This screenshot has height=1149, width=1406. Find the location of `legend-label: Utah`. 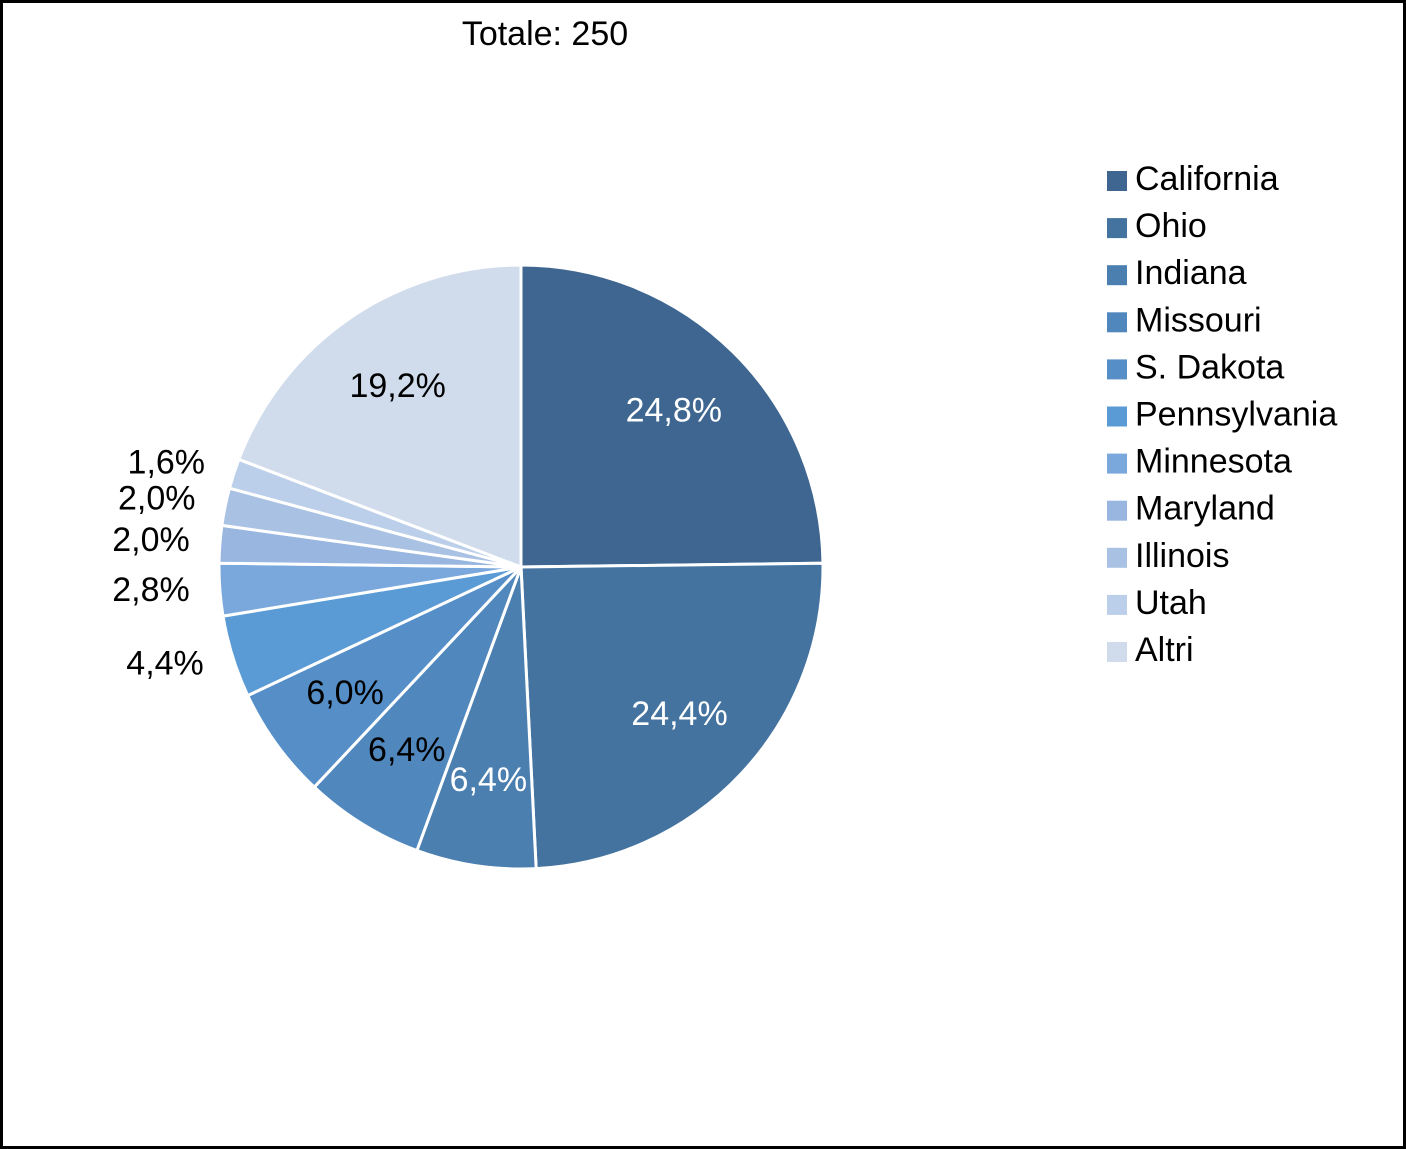

legend-label: Utah is located at coordinates (1171, 603).